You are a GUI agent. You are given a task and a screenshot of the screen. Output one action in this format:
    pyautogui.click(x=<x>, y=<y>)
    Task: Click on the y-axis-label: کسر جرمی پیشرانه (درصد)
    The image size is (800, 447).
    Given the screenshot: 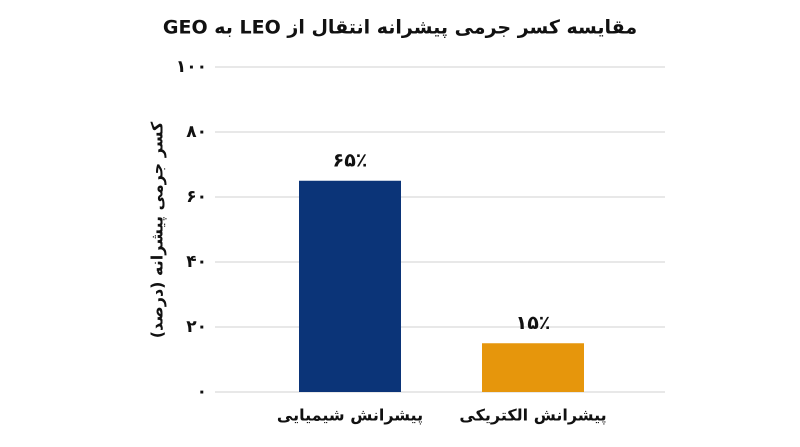 What is the action you would take?
    pyautogui.click(x=158, y=229)
    